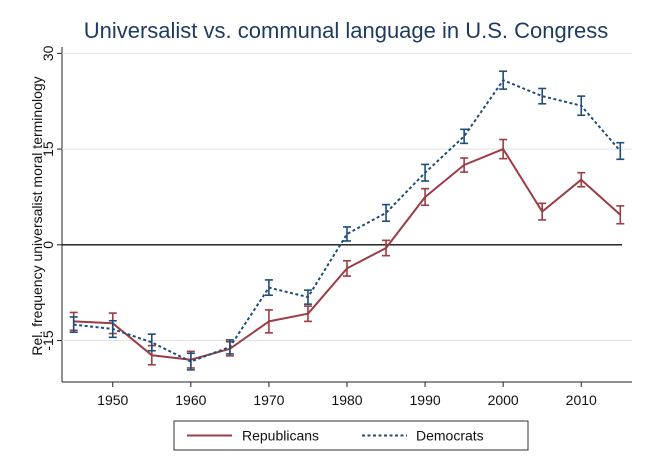  I want to click on x-tick-label-3: 1980, so click(346, 400).